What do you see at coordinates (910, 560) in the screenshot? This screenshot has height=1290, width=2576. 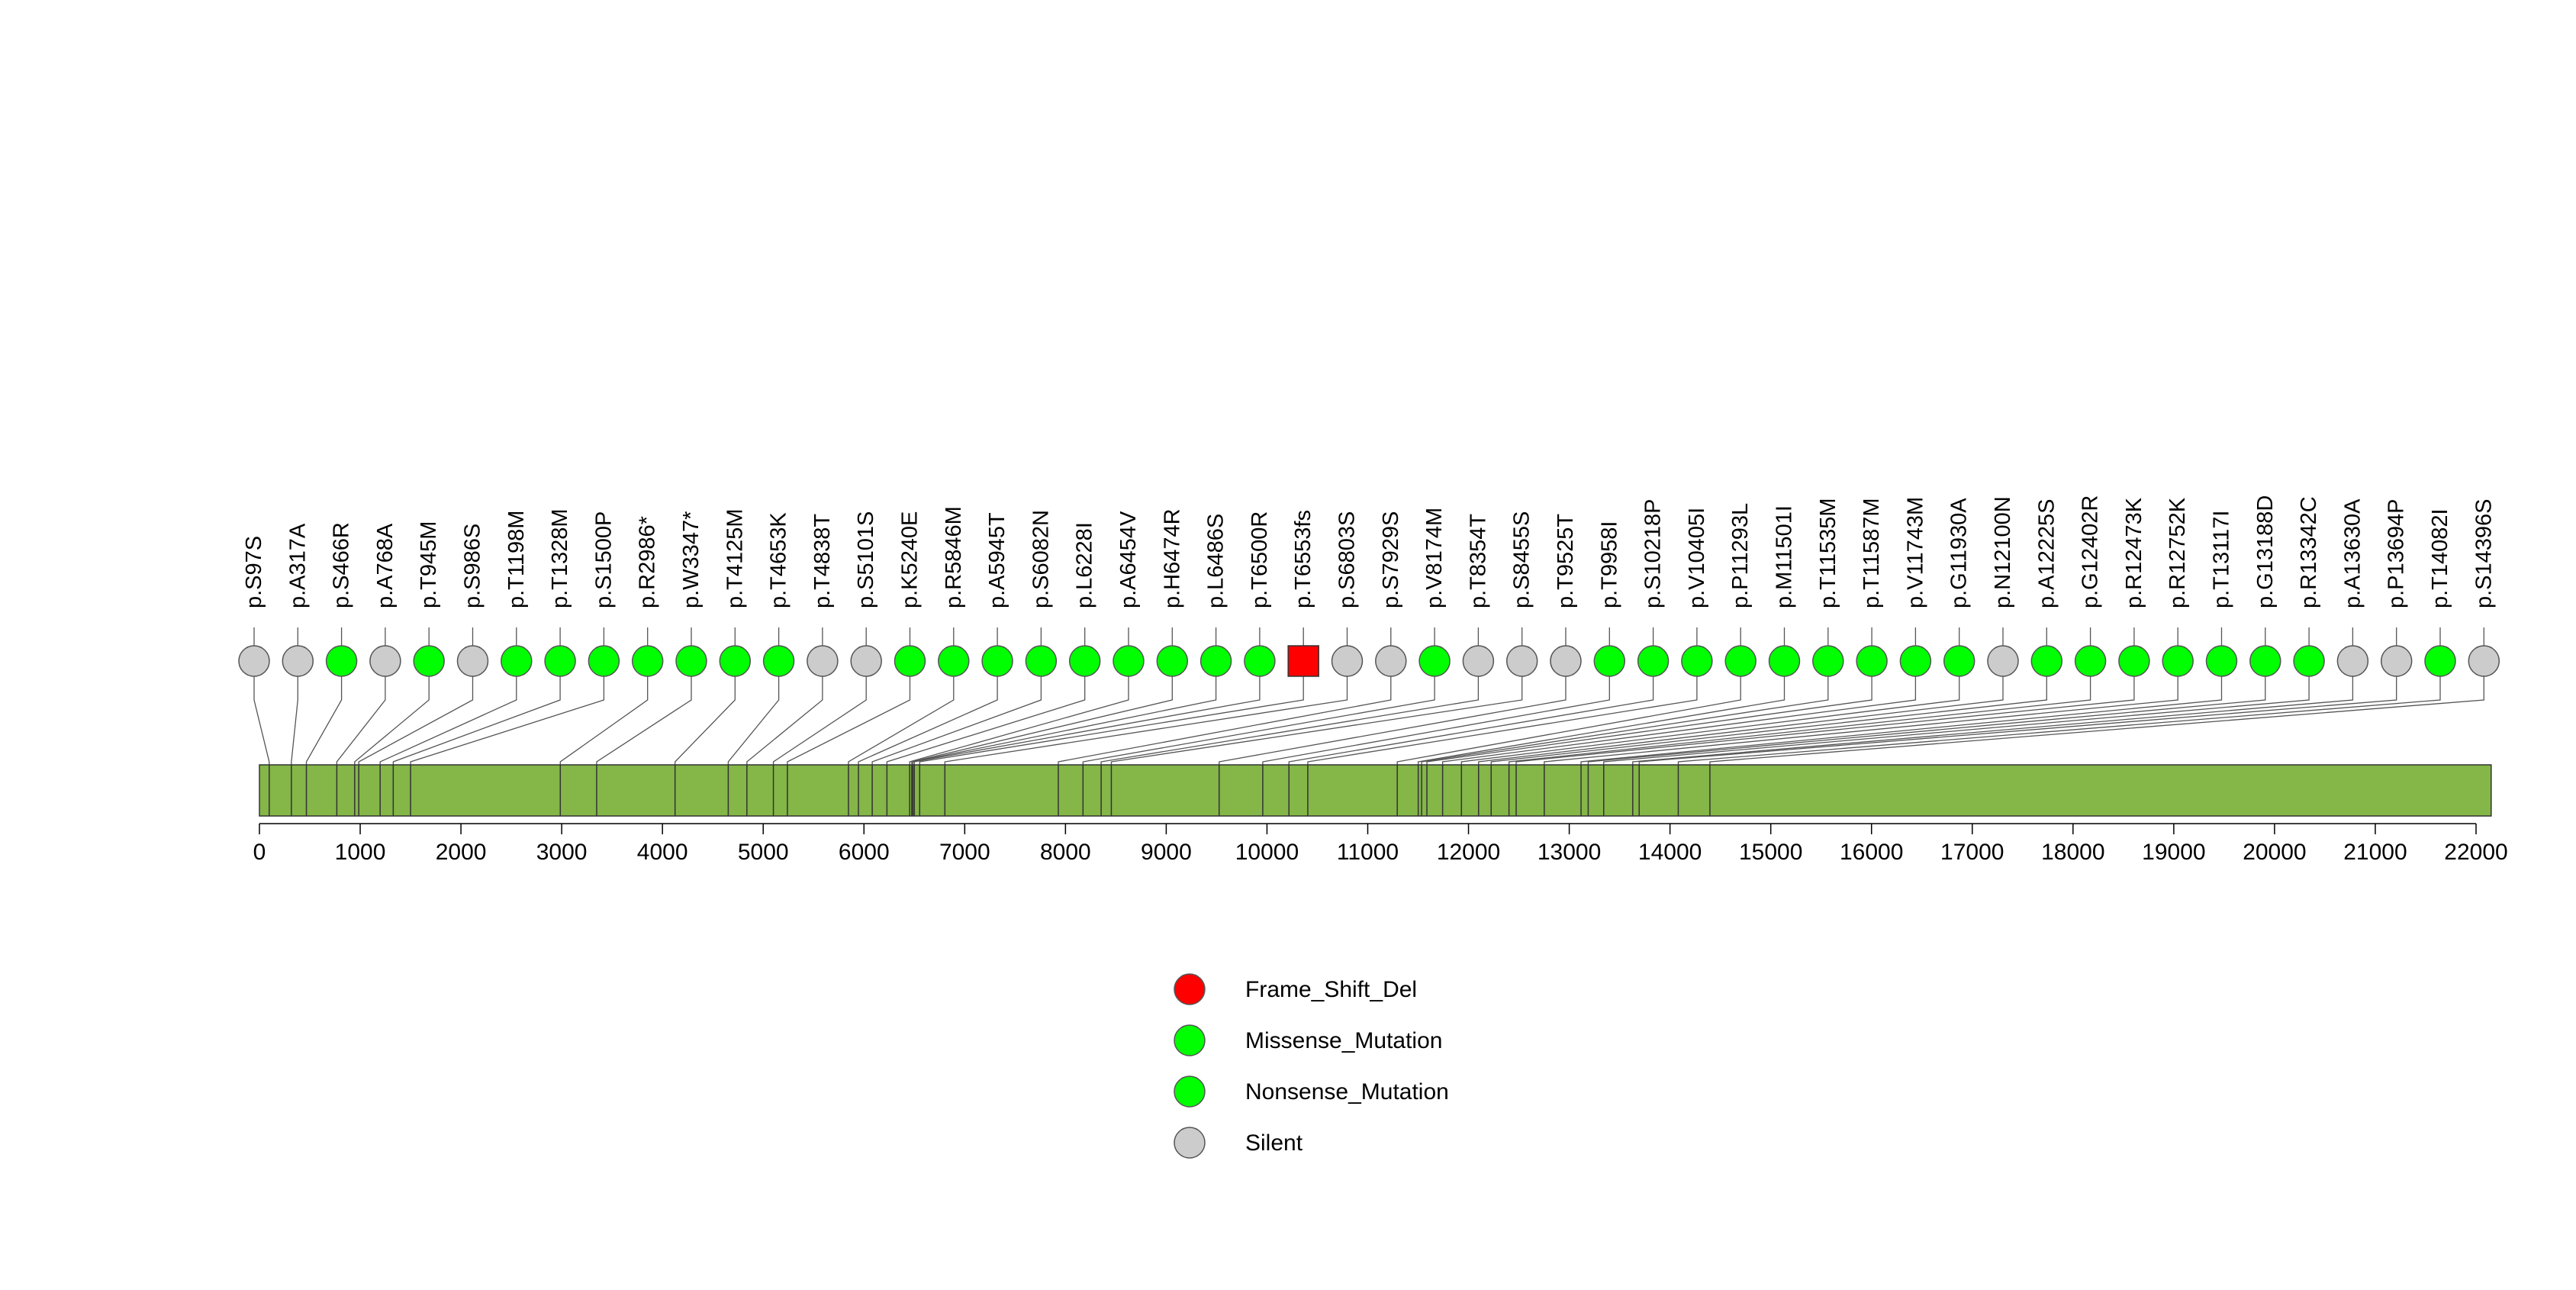 I see `mutation-label: p.K5240E` at bounding box center [910, 560].